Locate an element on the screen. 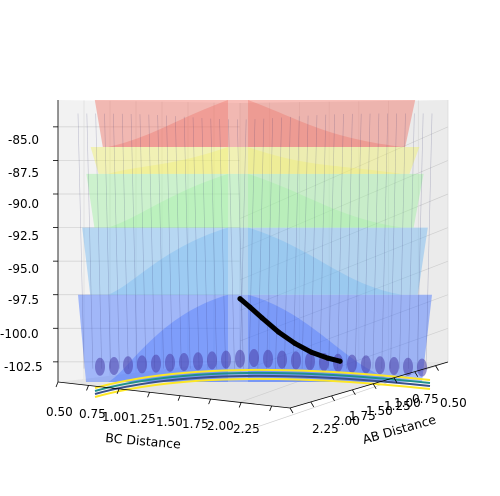  x-tick-label: 2.00 is located at coordinates (220, 426).